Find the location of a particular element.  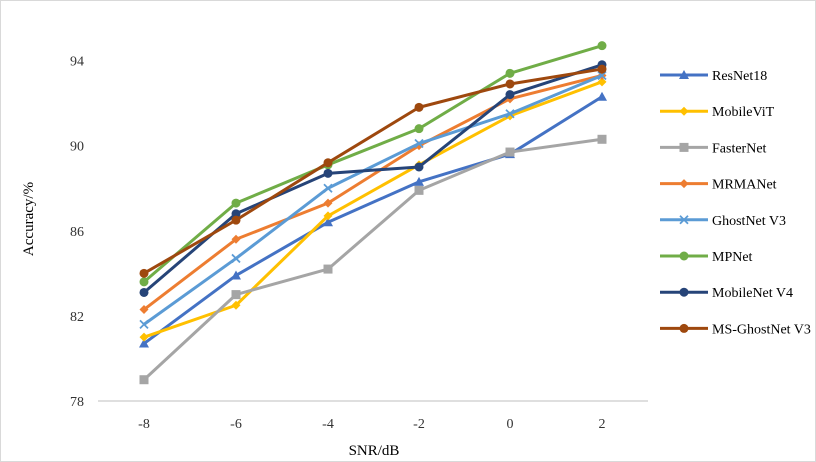

legend-item: GhostNet V3 is located at coordinates (723, 221).